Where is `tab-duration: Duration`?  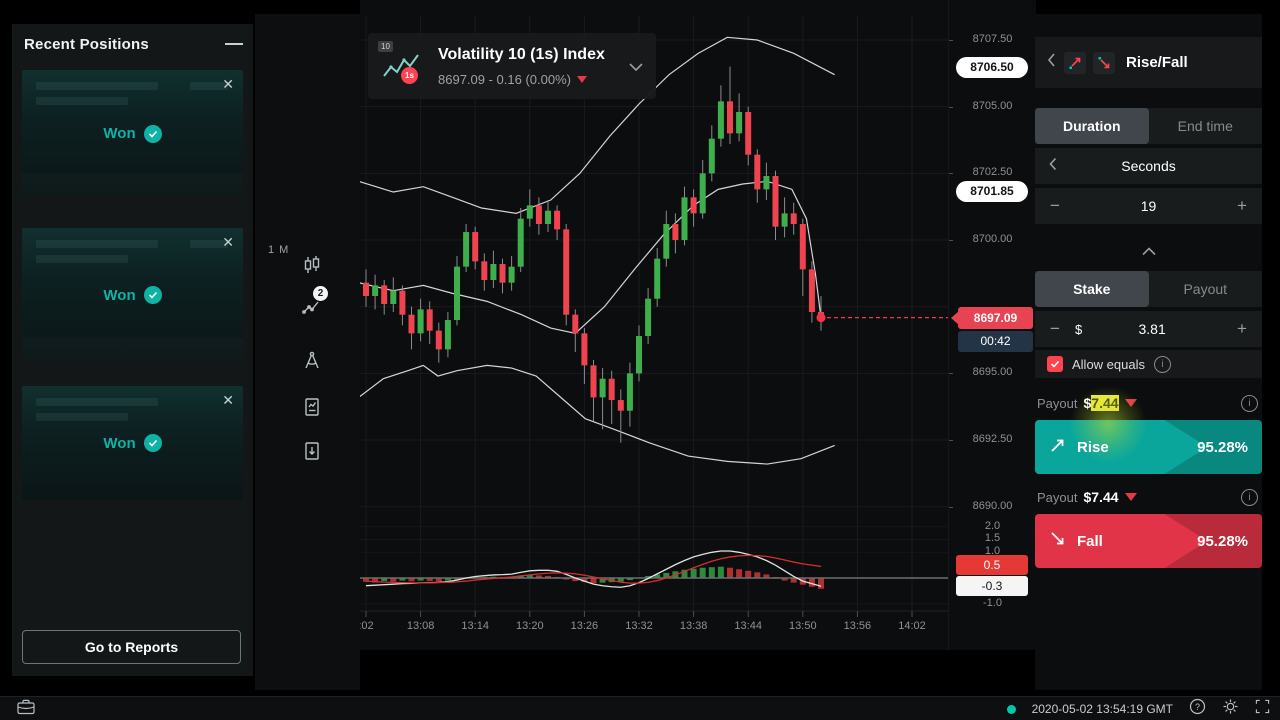
tab-duration: Duration is located at coordinates (1092, 126).